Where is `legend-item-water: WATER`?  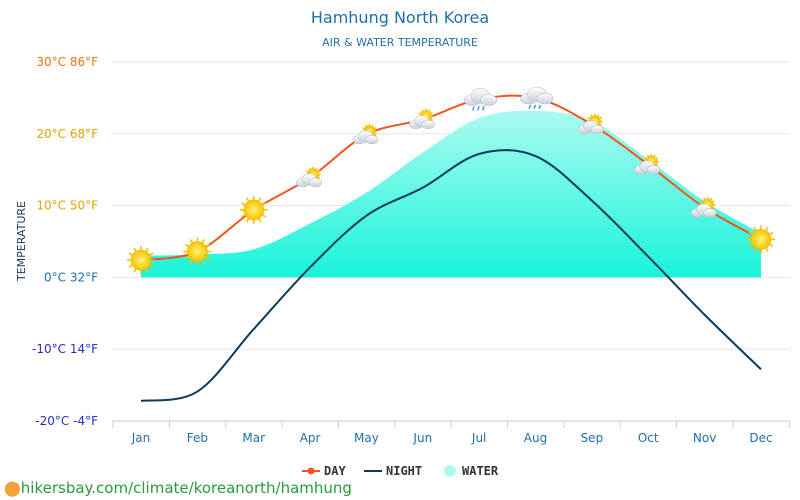 legend-item-water: WATER is located at coordinates (471, 471).